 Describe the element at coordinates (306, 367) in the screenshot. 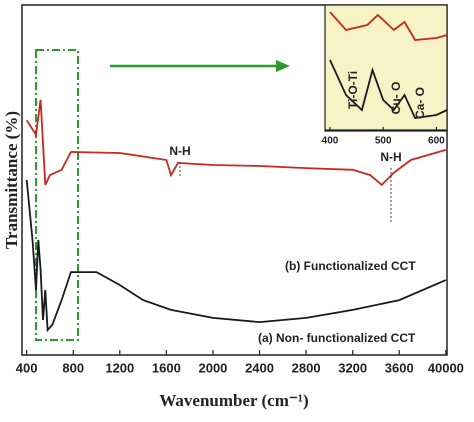

I see `x-tick-label: 2800` at that location.